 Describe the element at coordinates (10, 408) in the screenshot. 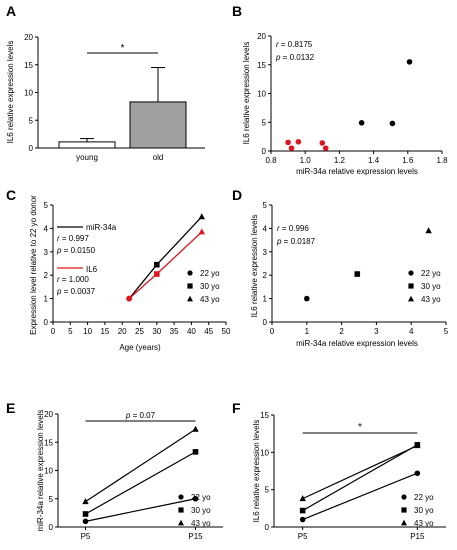

I see `panel-letter-E: E` at that location.